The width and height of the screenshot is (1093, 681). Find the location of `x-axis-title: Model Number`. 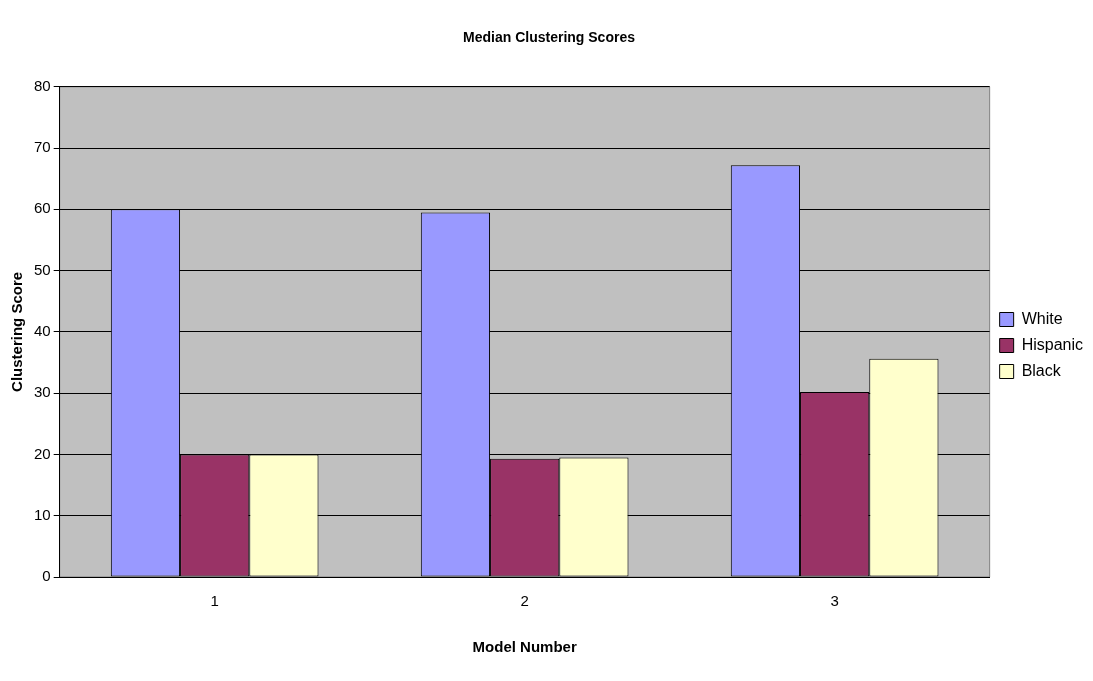

x-axis-title: Model Number is located at coordinates (524, 647).